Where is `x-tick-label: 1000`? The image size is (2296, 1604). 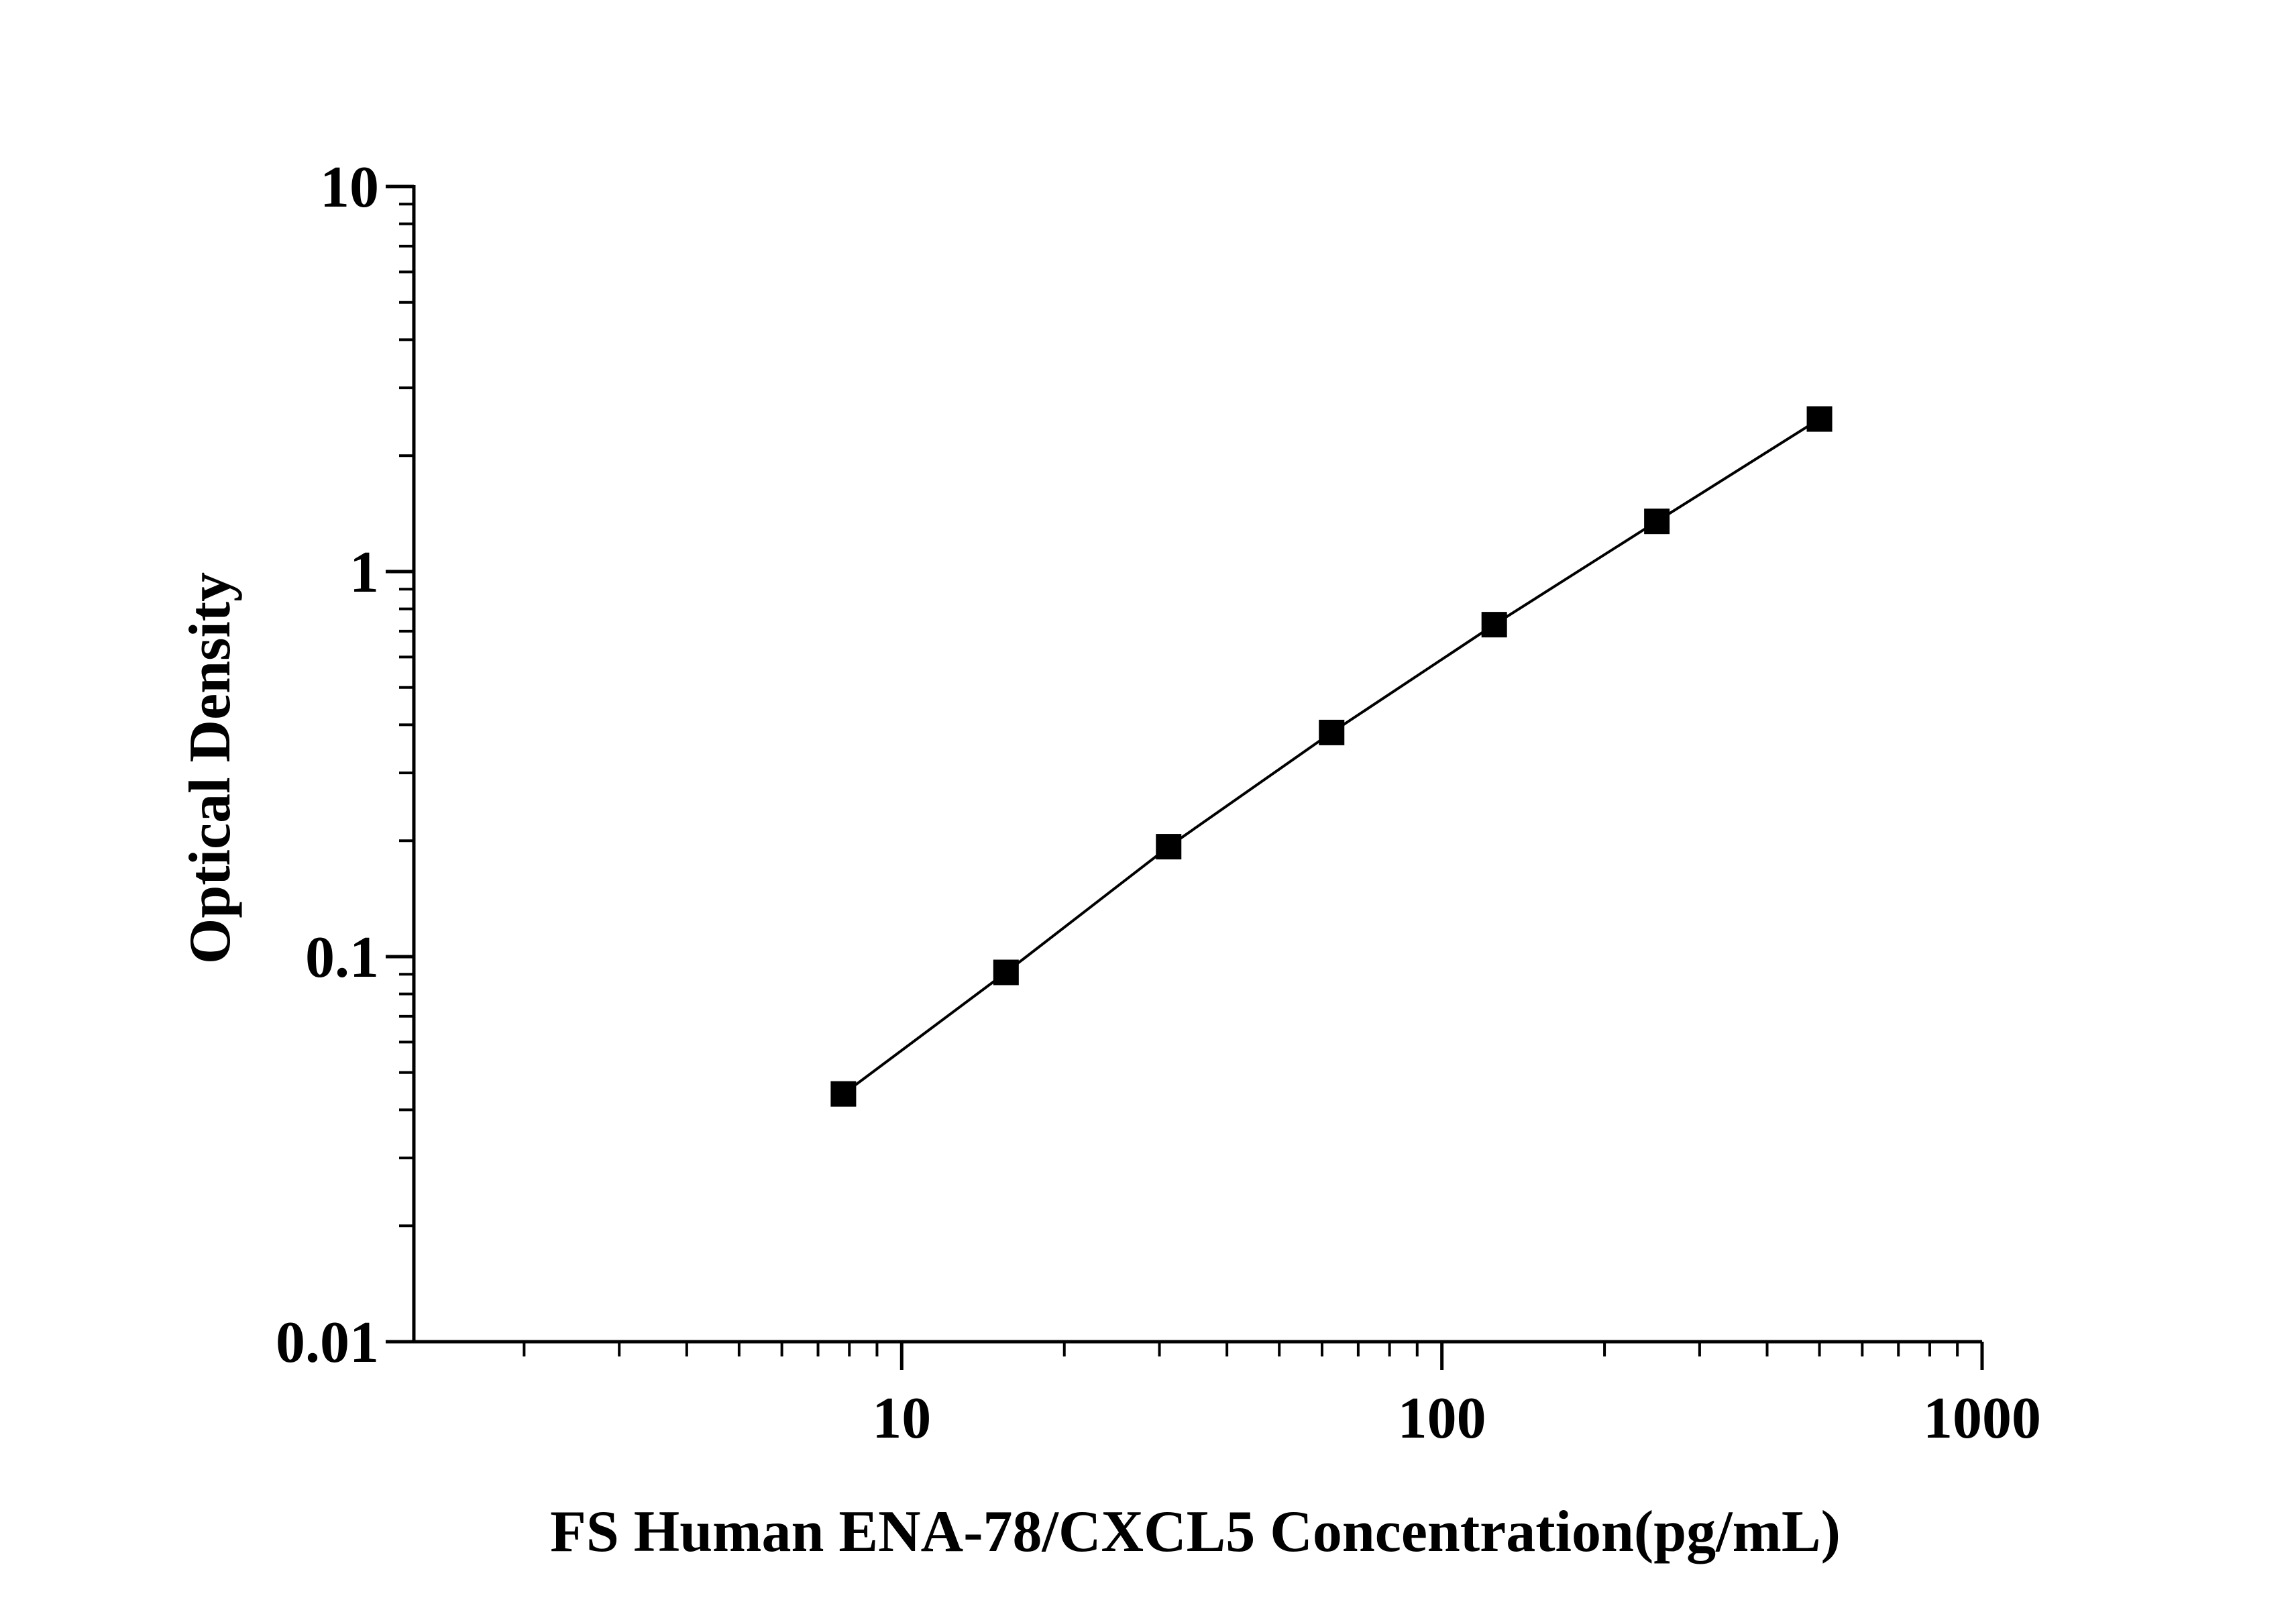 x-tick-label: 1000 is located at coordinates (1982, 1419).